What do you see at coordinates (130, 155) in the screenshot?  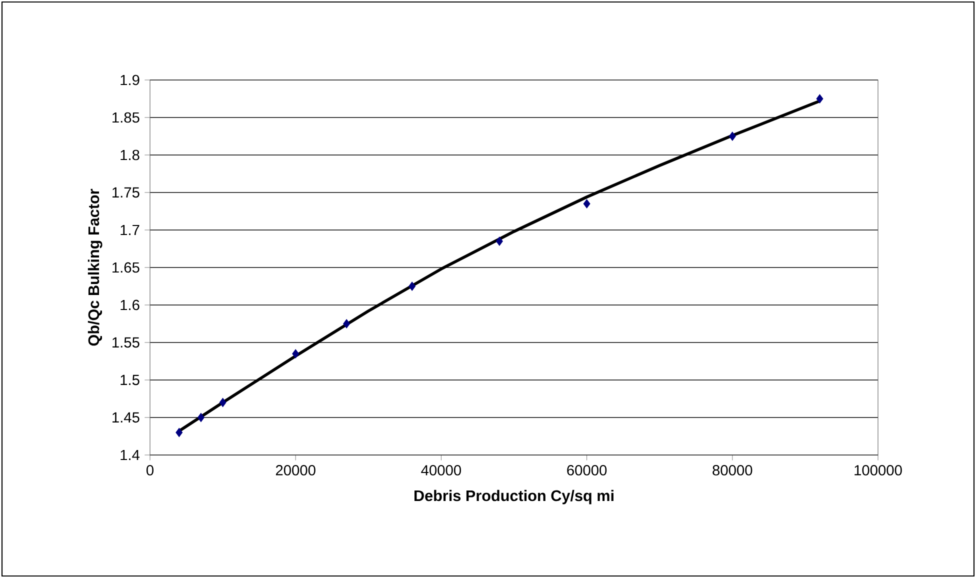 I see `y-tick-label: 1.8` at bounding box center [130, 155].